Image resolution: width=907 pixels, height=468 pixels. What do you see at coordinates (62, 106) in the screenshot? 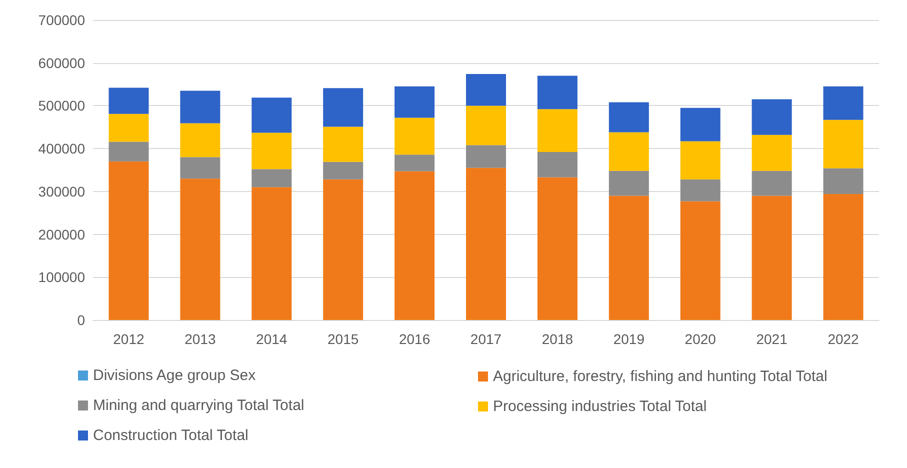
I see `y-tick-label: 500000` at bounding box center [62, 106].